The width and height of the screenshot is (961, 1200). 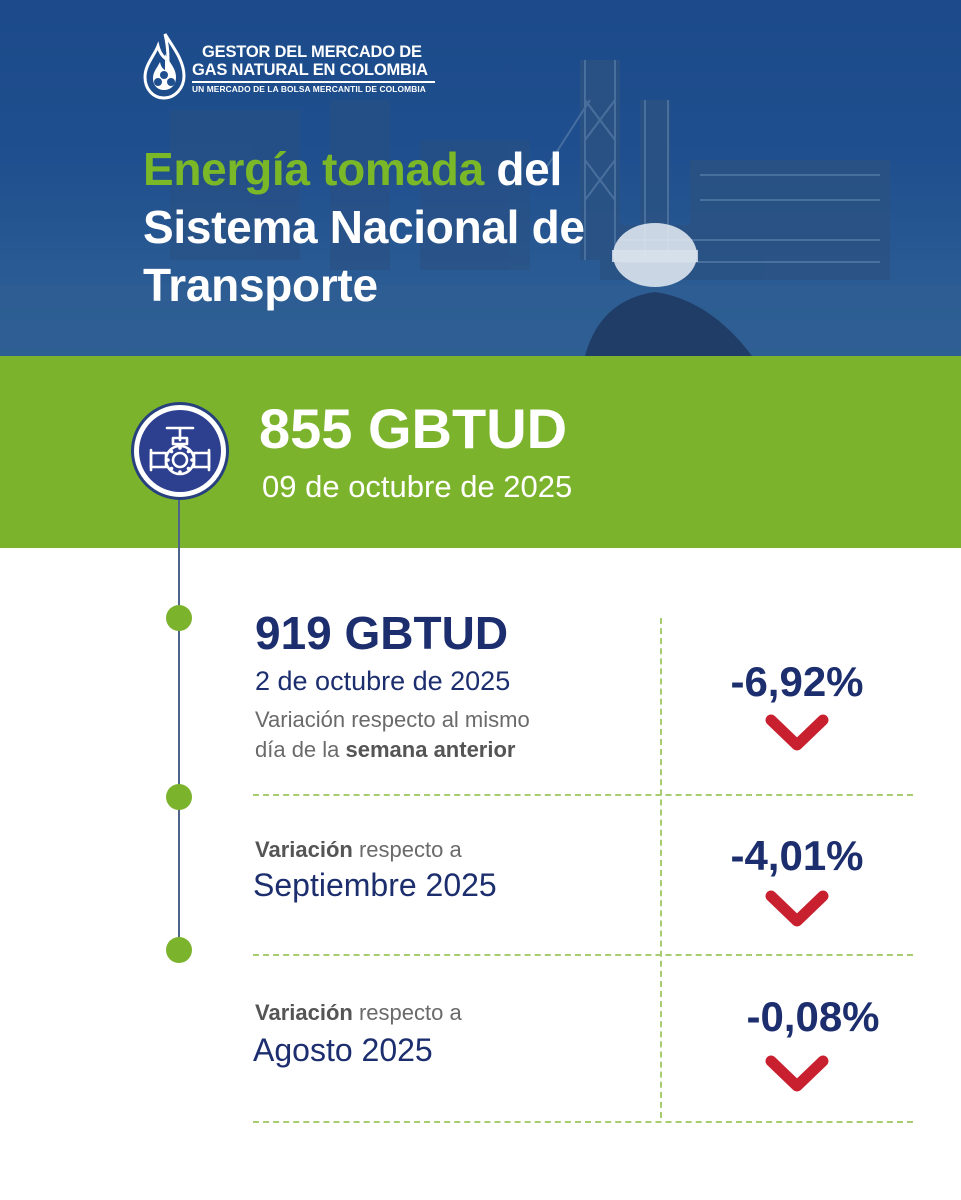 What do you see at coordinates (413, 428) in the screenshot?
I see `current-value: 855 GBTUD` at bounding box center [413, 428].